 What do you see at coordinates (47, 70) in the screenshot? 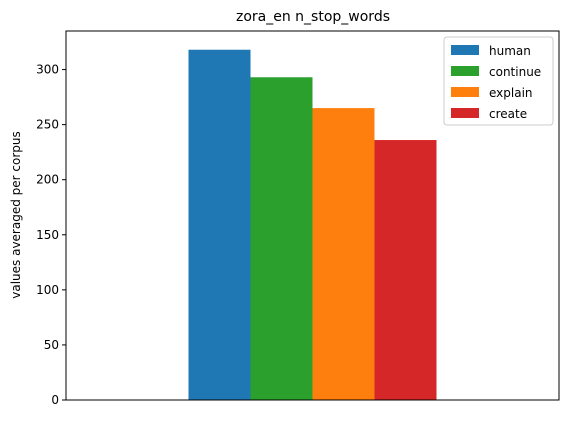
I see `y-tick-label: 300` at bounding box center [47, 70].